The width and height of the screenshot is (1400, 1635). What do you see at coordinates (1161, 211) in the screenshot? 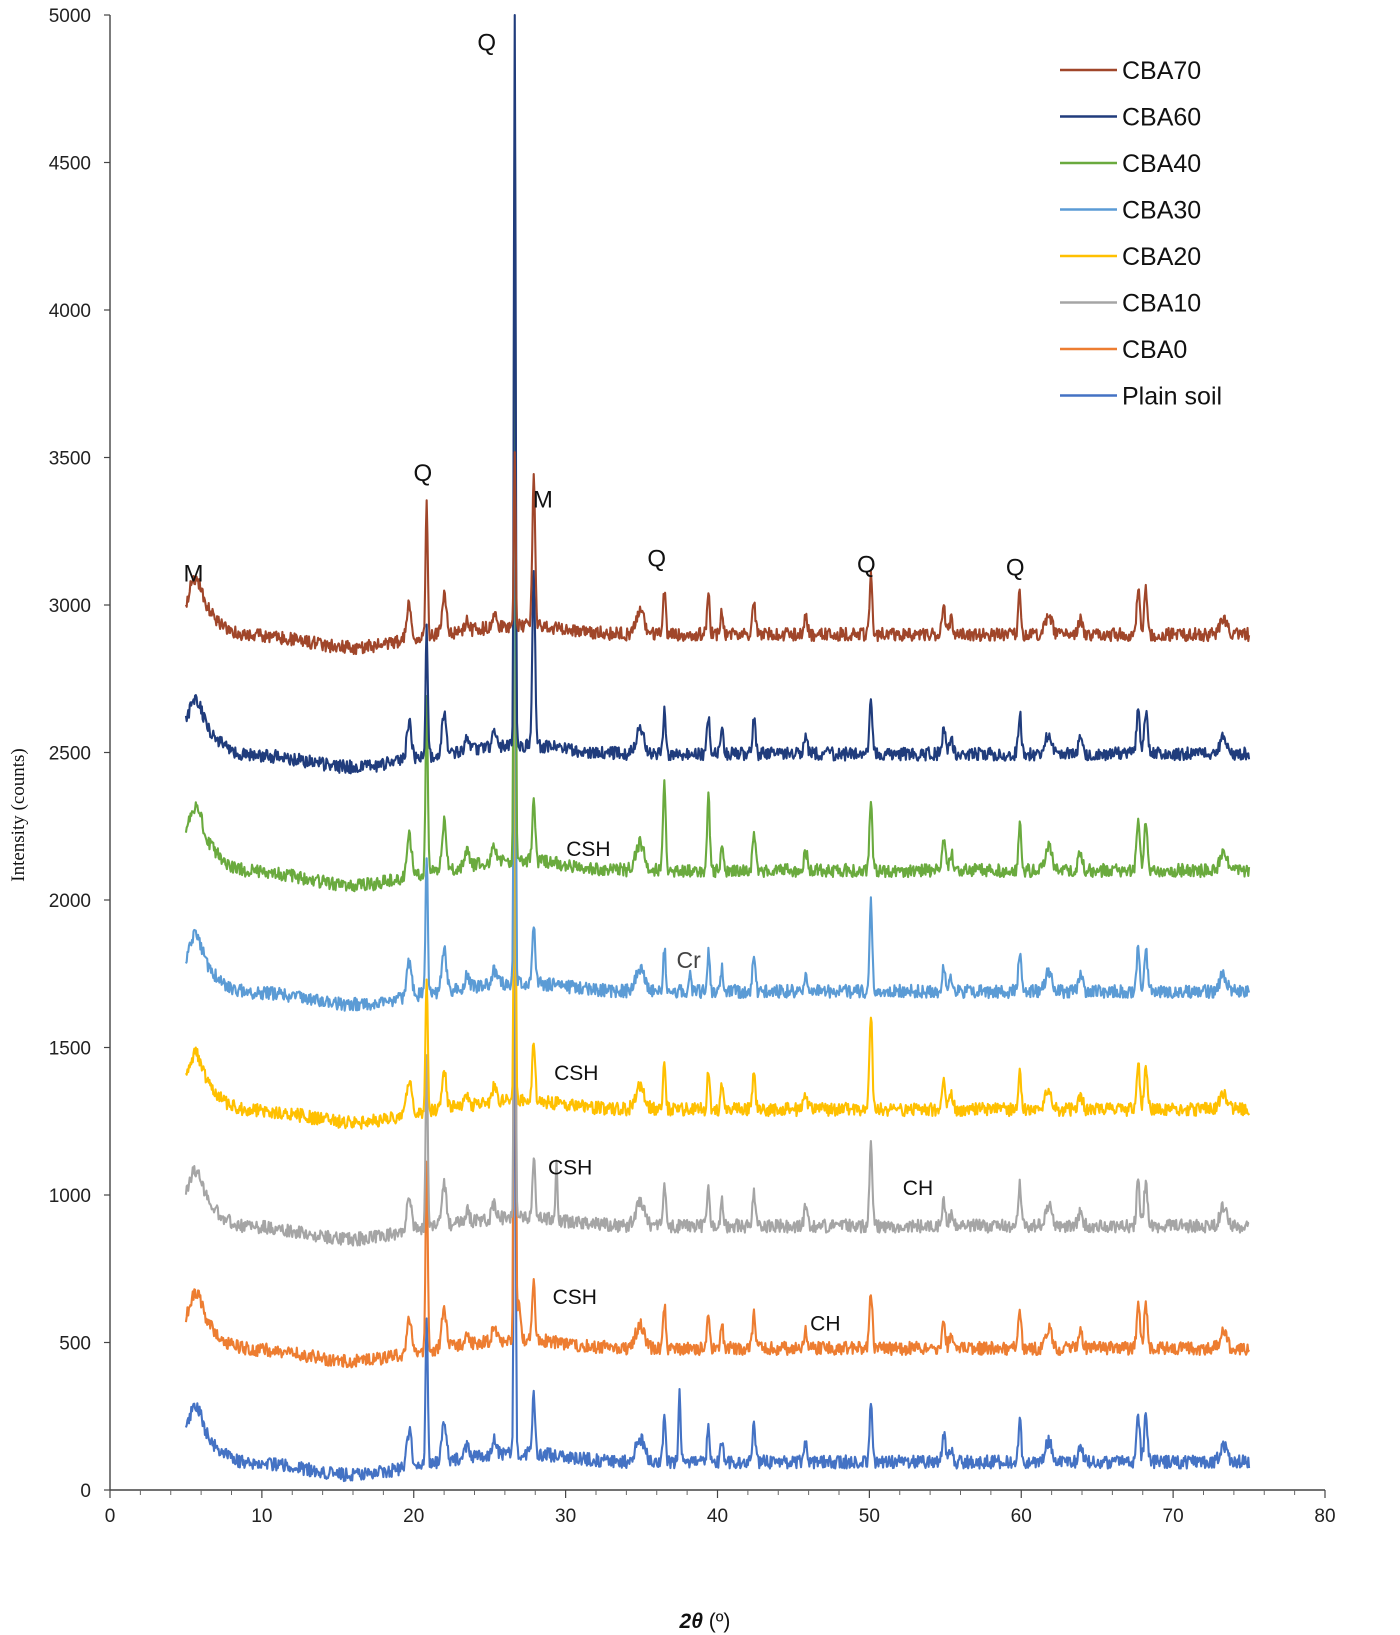
I see `legend-label: CBA30` at bounding box center [1161, 211].